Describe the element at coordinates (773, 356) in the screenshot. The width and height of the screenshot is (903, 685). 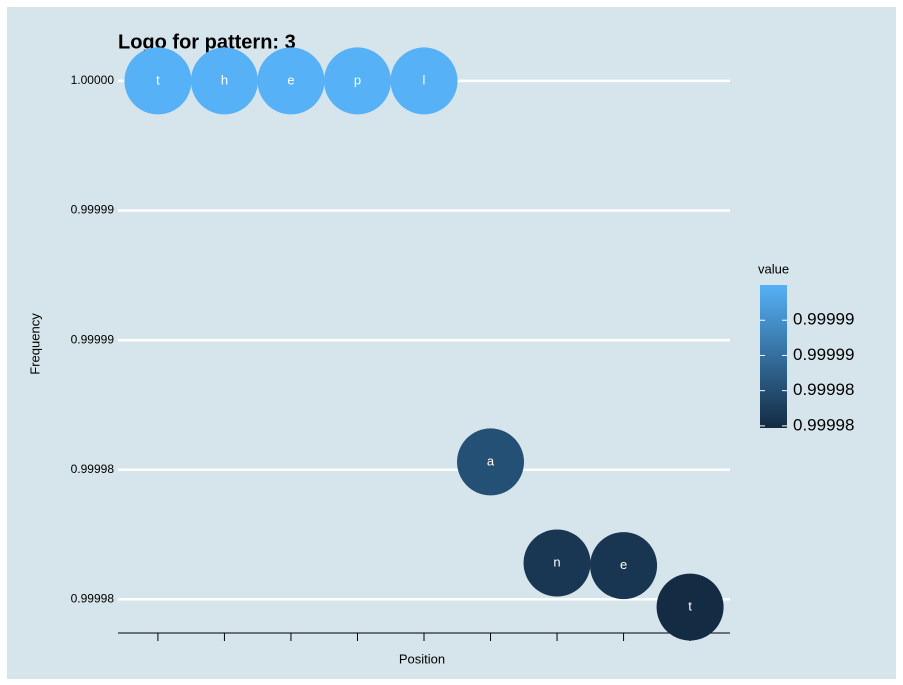
I see `colorbar` at that location.